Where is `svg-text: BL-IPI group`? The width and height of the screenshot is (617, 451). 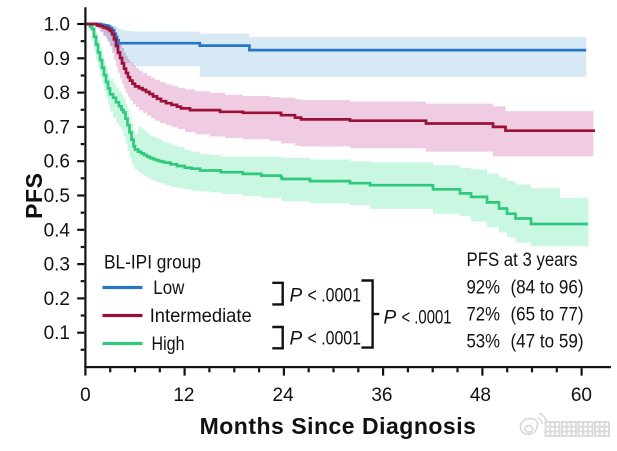
svg-text: BL-IPI group is located at coordinates (152, 263).